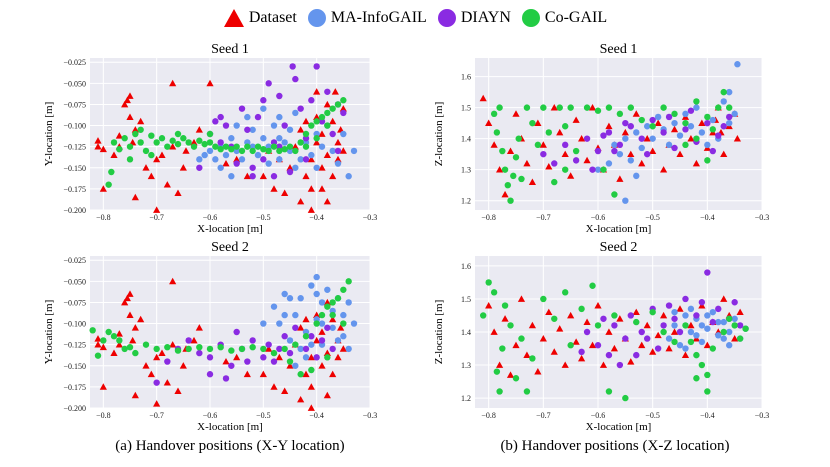  Describe the element at coordinates (74, 189) in the screenshot. I see `y-tick-label: −0.175` at that location.